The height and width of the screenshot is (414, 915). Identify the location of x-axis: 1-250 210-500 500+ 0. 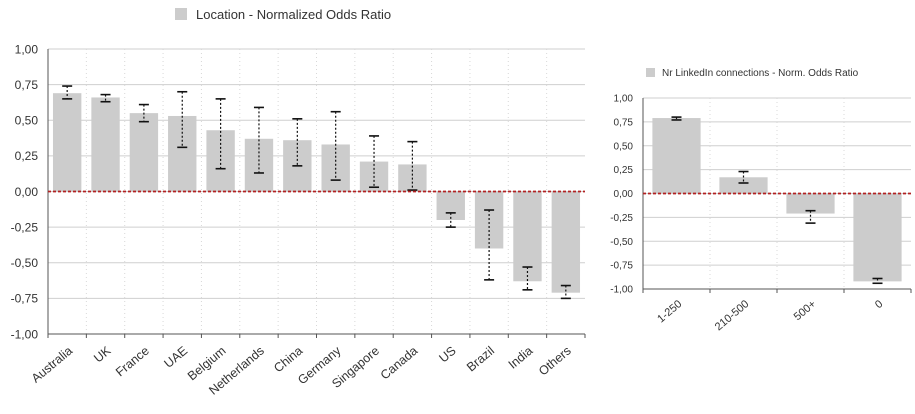
(777, 310).